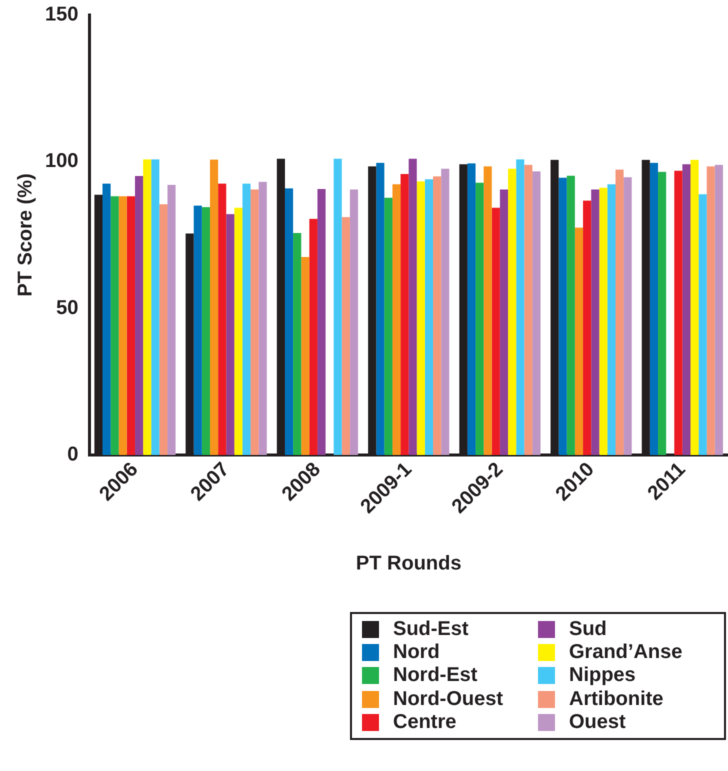 The width and height of the screenshot is (728, 771). Describe the element at coordinates (597, 722) in the screenshot. I see `legend-label: Ouest` at that location.